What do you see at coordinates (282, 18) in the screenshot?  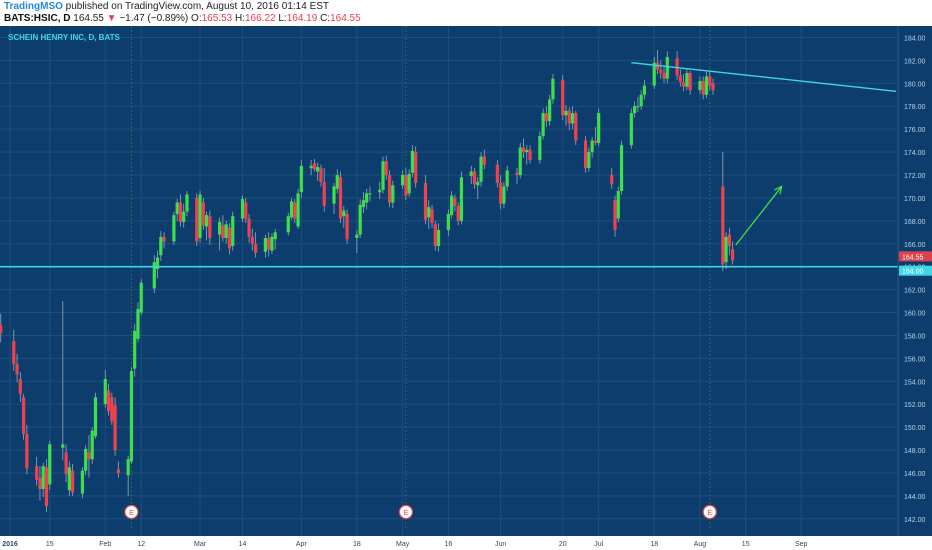 I see `low-label: L:` at bounding box center [282, 18].